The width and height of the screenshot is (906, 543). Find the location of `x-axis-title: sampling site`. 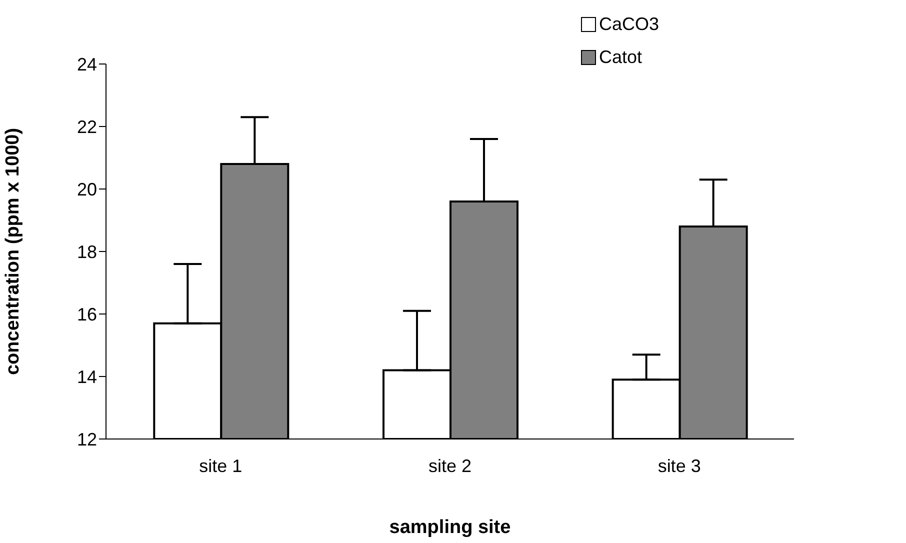

x-axis-title: sampling site is located at coordinates (450, 527).